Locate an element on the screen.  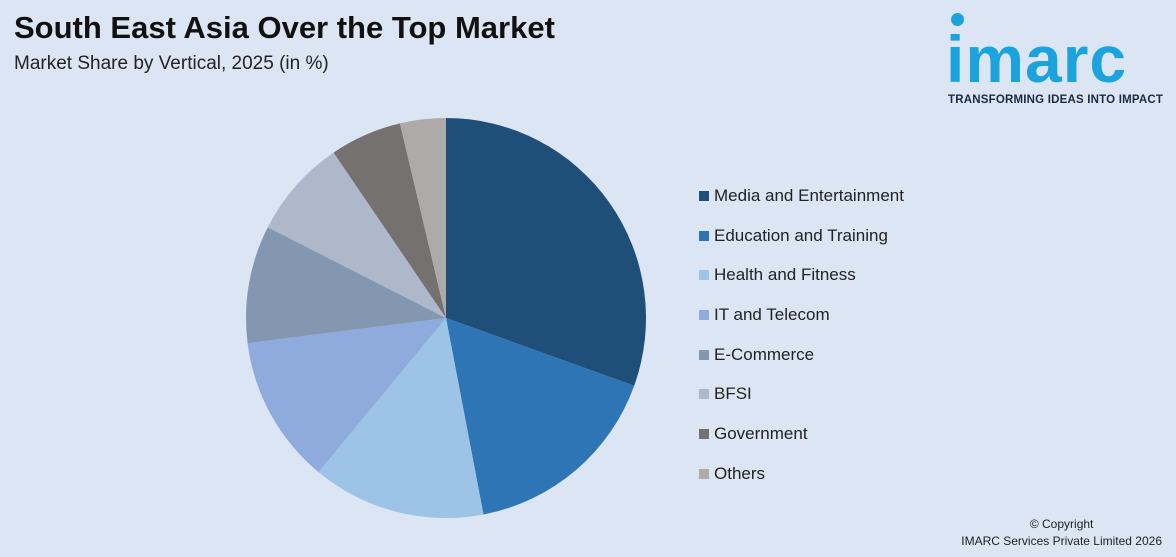
legend-label: Education and Training is located at coordinates (801, 235).